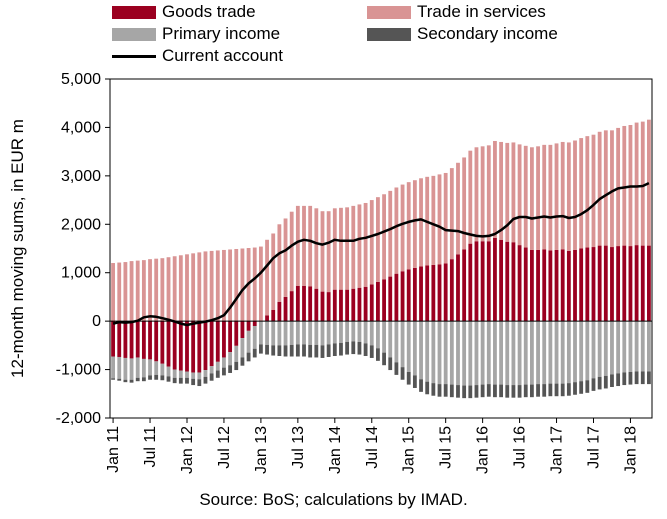  Describe the element at coordinates (134, 34) in the screenshot. I see `legend-swatch-primary-income` at that location.